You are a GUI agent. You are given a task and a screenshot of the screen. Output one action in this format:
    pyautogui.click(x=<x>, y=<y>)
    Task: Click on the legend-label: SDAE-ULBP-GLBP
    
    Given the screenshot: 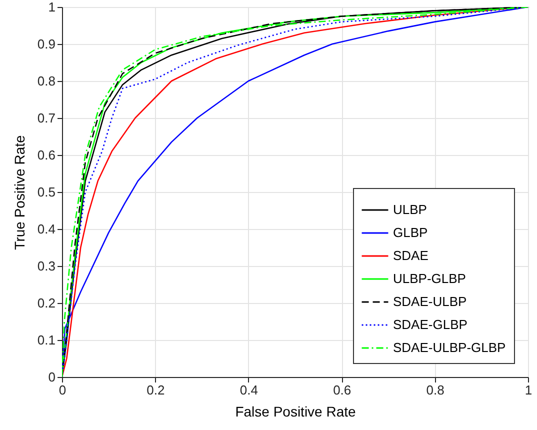 What is the action you would take?
    pyautogui.click(x=449, y=347)
    